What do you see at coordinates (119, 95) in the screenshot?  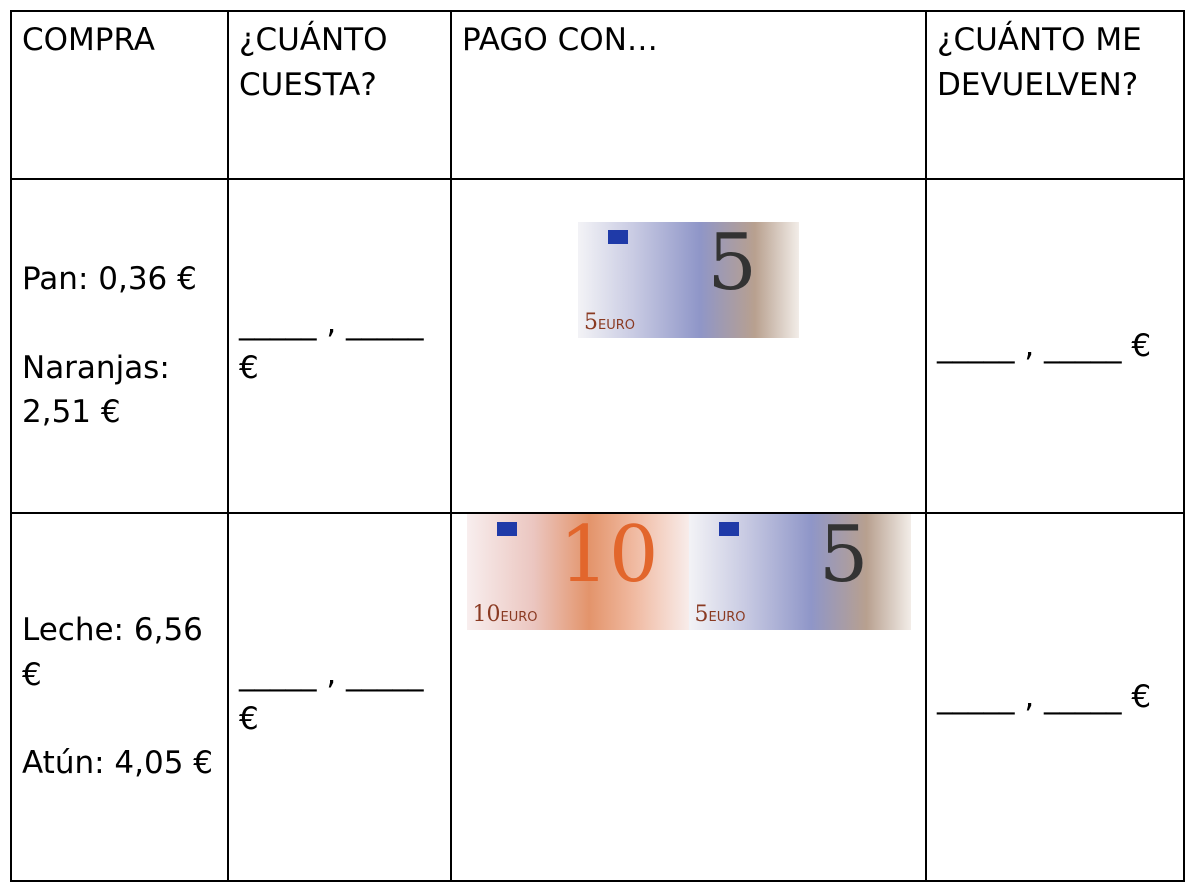 I see `header-cell: COMPRA` at bounding box center [119, 95].